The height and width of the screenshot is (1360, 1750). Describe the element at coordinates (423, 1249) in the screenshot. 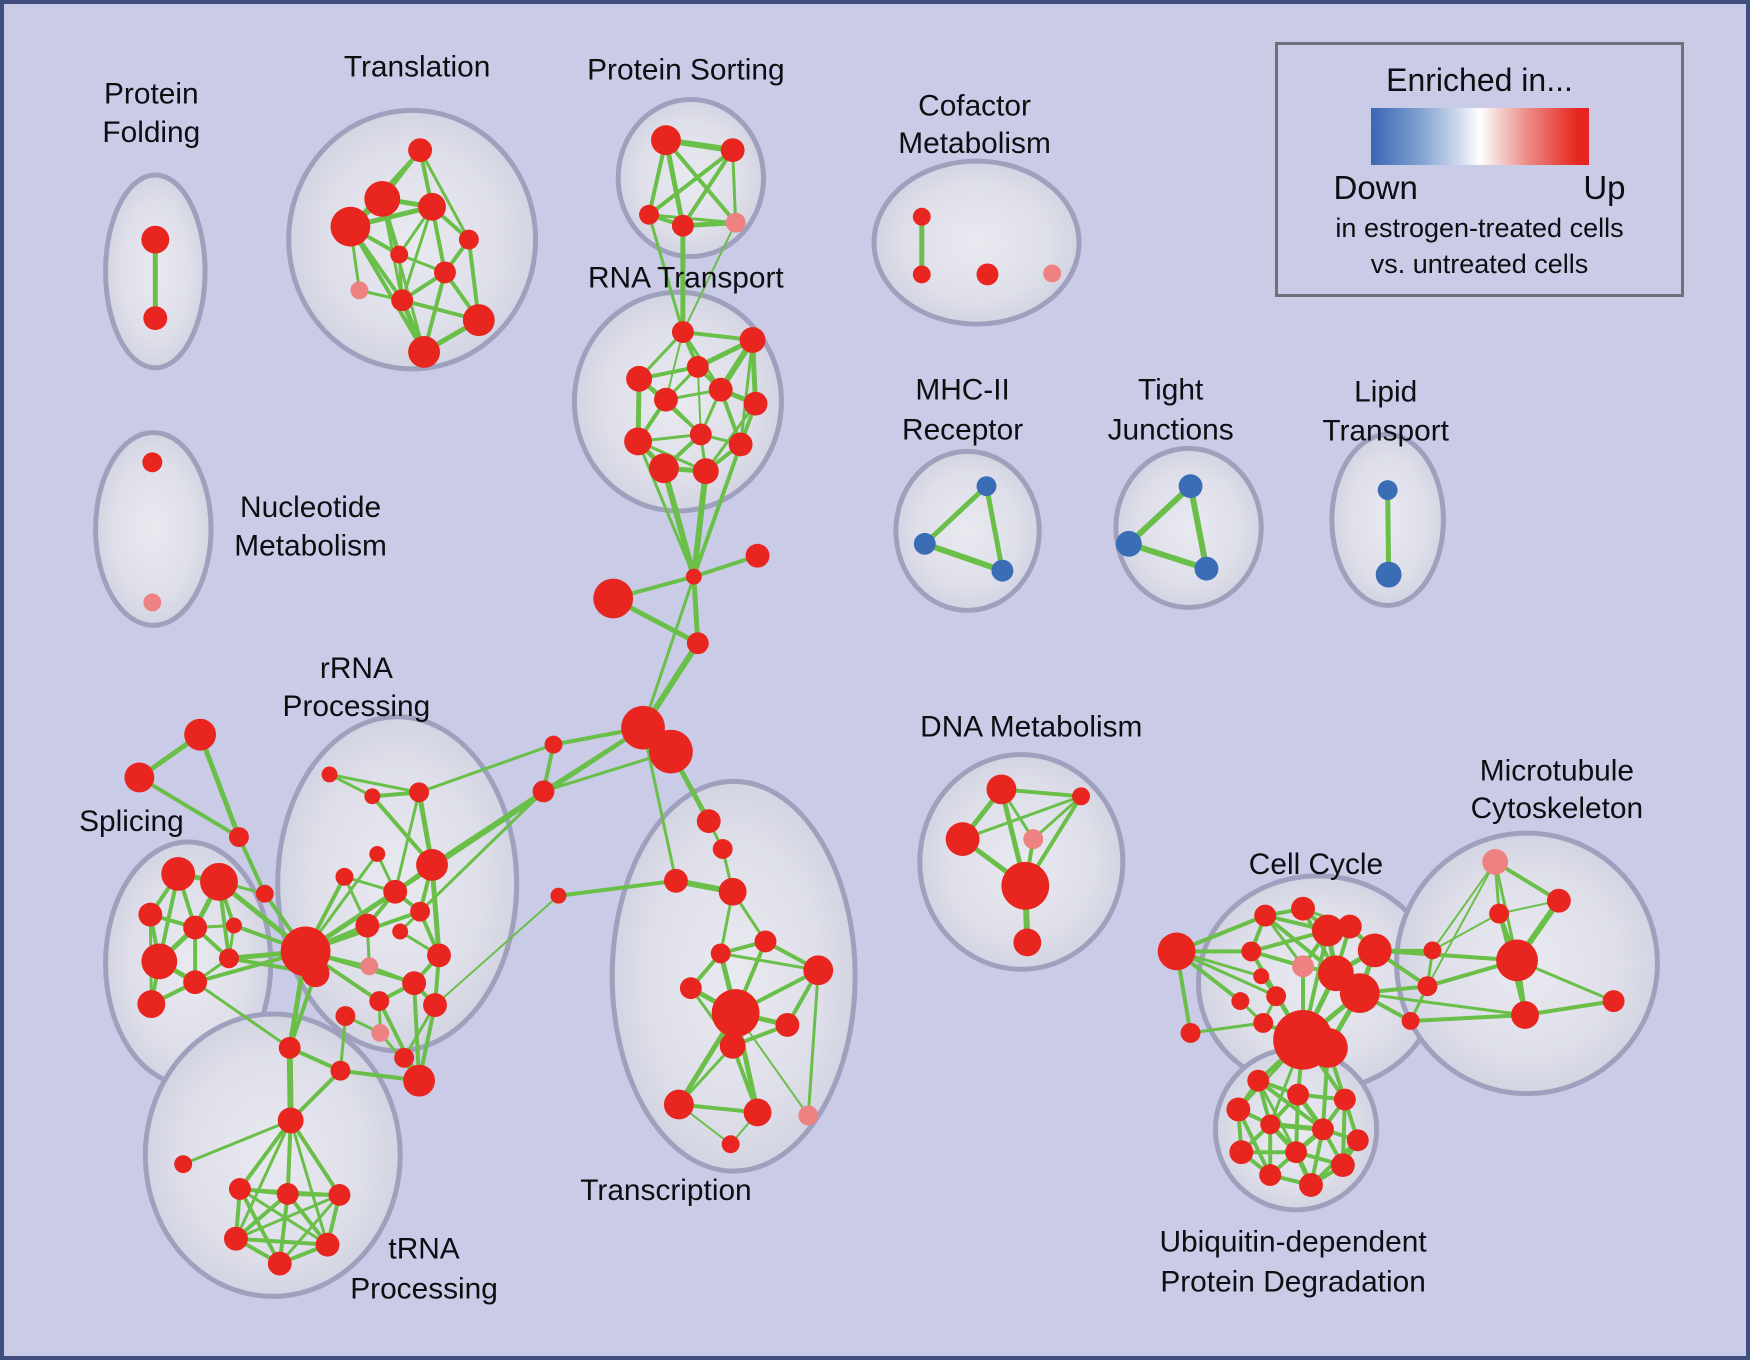

I see `trna-label-line-1: tRNA` at that location.